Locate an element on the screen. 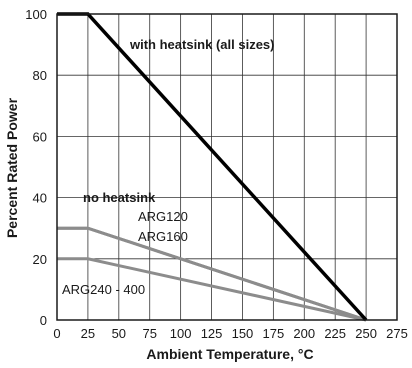  y-tick-label: 20 is located at coordinates (40, 259).